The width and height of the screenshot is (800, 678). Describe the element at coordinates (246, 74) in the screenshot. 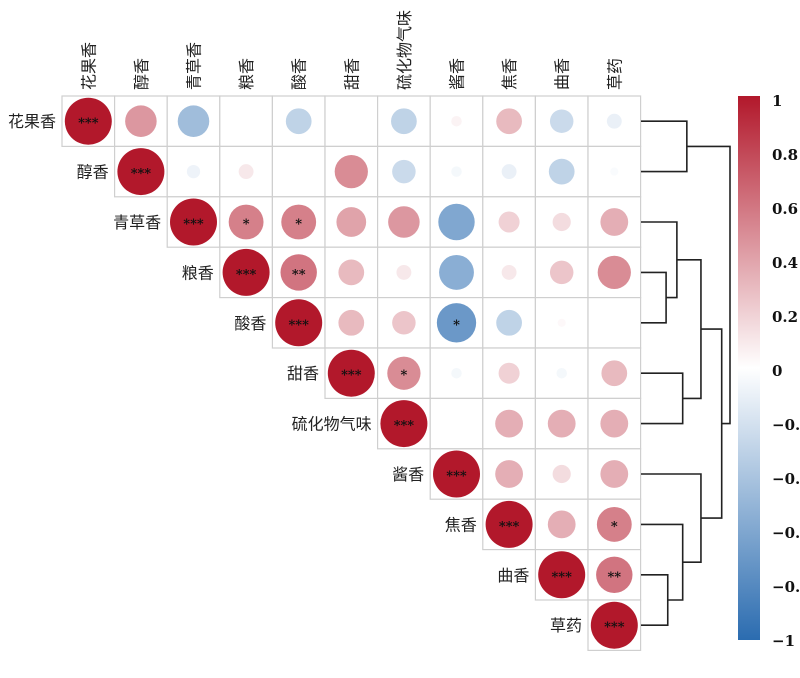

I see `column-label: 粮香` at that location.